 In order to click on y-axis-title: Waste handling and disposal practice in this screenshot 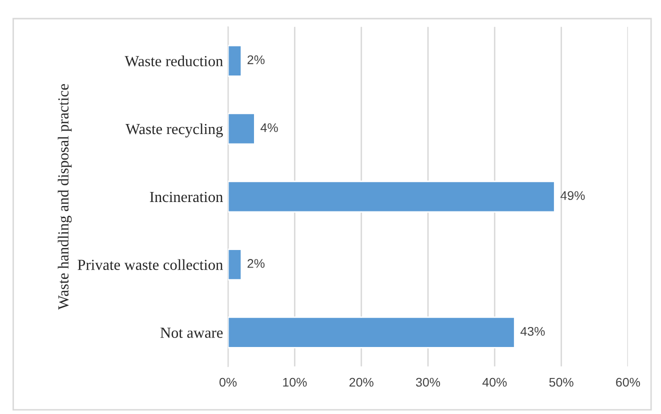, I will do `click(65, 197)`.